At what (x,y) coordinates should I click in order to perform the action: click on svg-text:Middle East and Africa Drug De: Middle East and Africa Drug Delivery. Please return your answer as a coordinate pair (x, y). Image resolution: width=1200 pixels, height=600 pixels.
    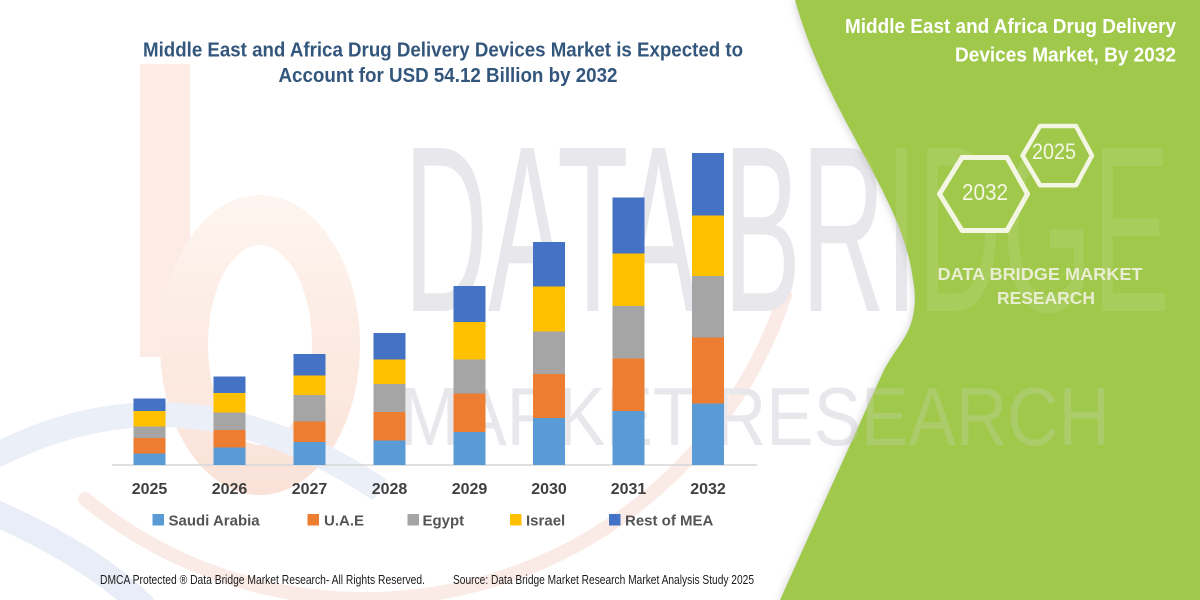
    Looking at the image, I should click on (1011, 27).